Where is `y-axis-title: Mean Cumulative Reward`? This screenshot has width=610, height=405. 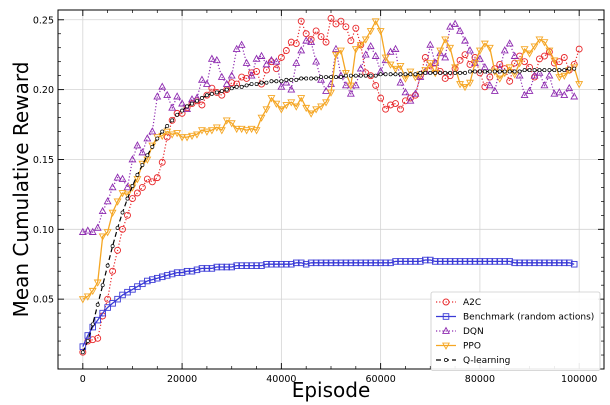
y-axis-title: Mean Cumulative Reward is located at coordinates (21, 190).